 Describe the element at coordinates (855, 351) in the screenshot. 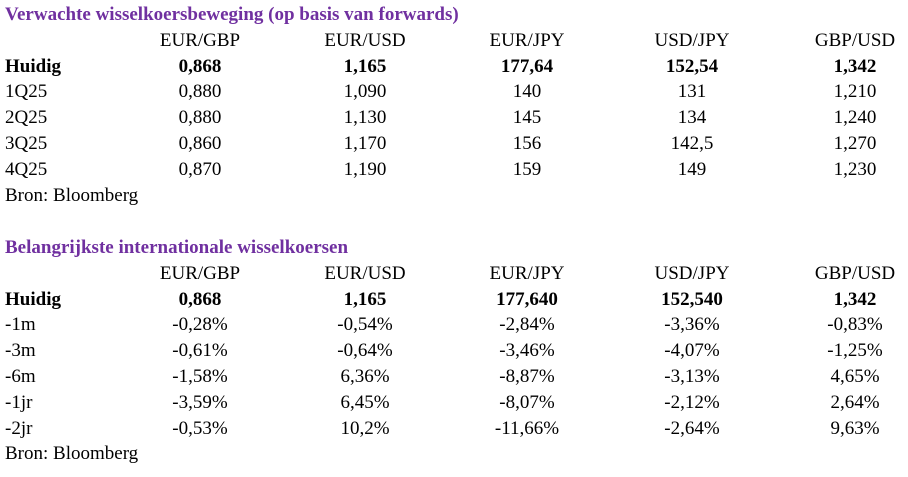

I see `table-cell: -1,25%` at that location.